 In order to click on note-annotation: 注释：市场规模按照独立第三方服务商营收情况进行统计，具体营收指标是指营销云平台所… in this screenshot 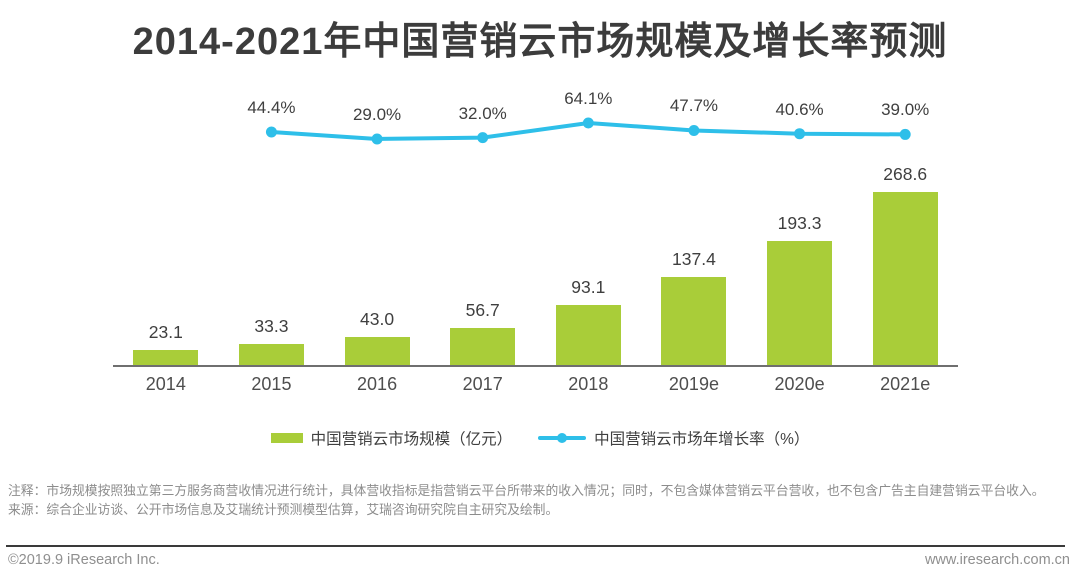, I will do `click(526, 490)`.